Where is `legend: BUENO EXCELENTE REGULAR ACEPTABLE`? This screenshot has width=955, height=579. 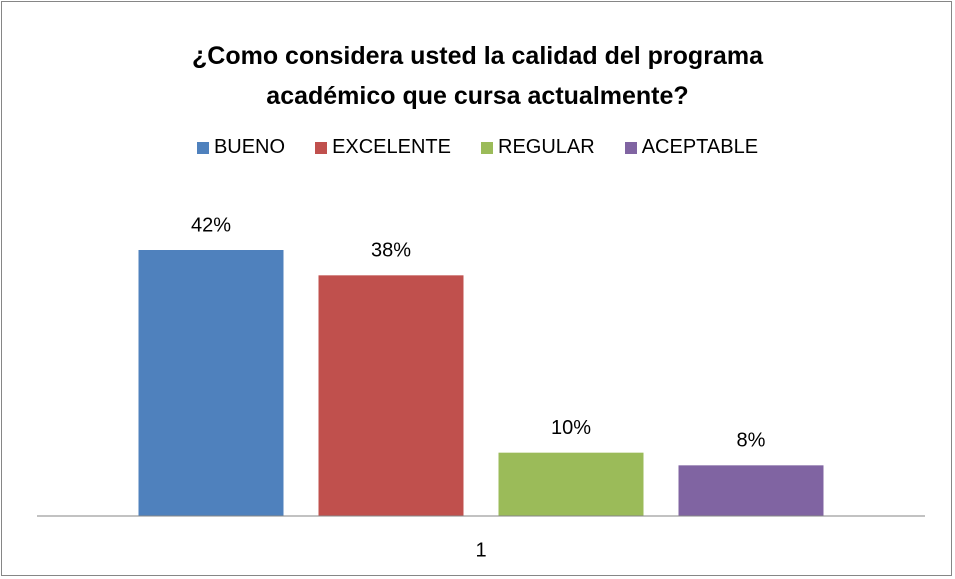 legend: BUENO EXCELENTE REGULAR ACEPTABLE is located at coordinates (477, 147).